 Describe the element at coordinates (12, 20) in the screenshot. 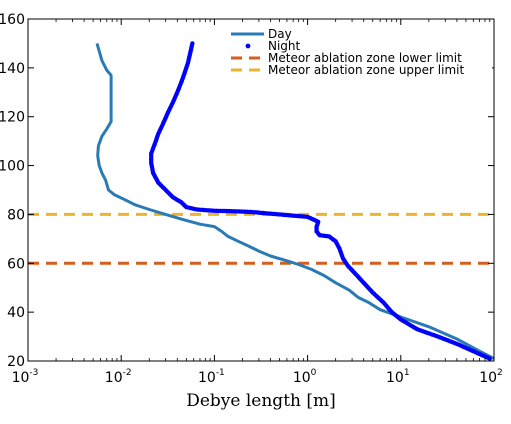

I see `y-tick-label: 160` at that location.